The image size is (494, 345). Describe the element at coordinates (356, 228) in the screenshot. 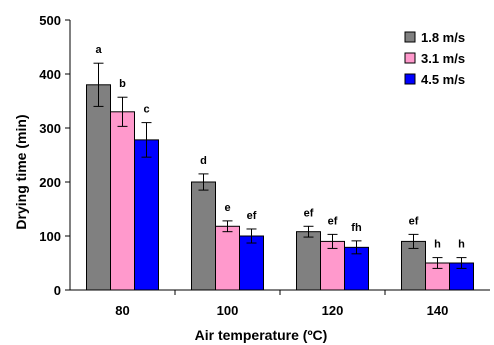

I see `significance-label: fh` at that location.